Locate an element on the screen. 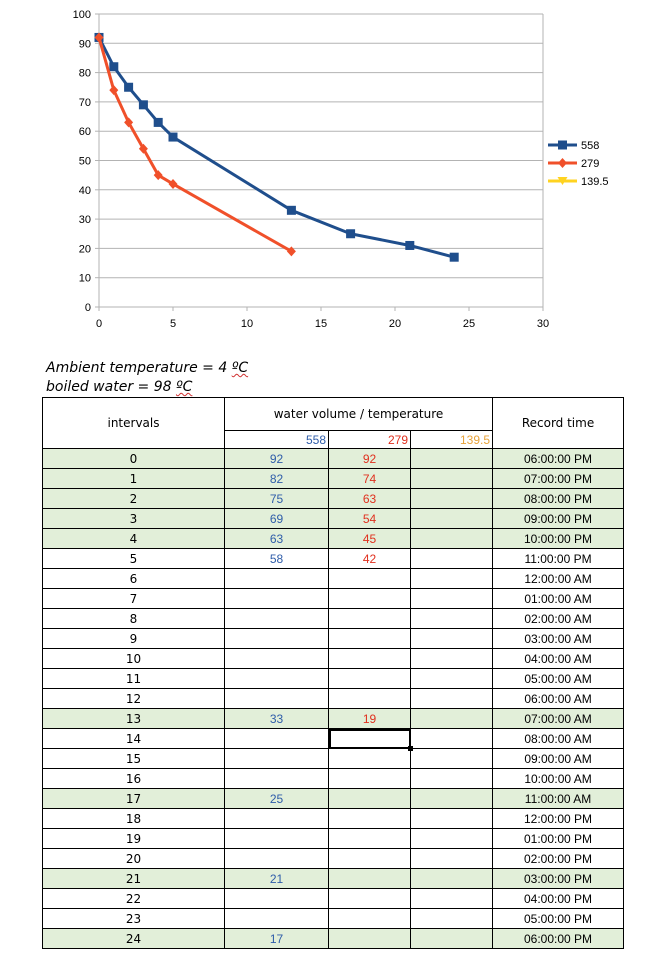  record-time-cell: 03:00:00 AM is located at coordinates (558, 638).